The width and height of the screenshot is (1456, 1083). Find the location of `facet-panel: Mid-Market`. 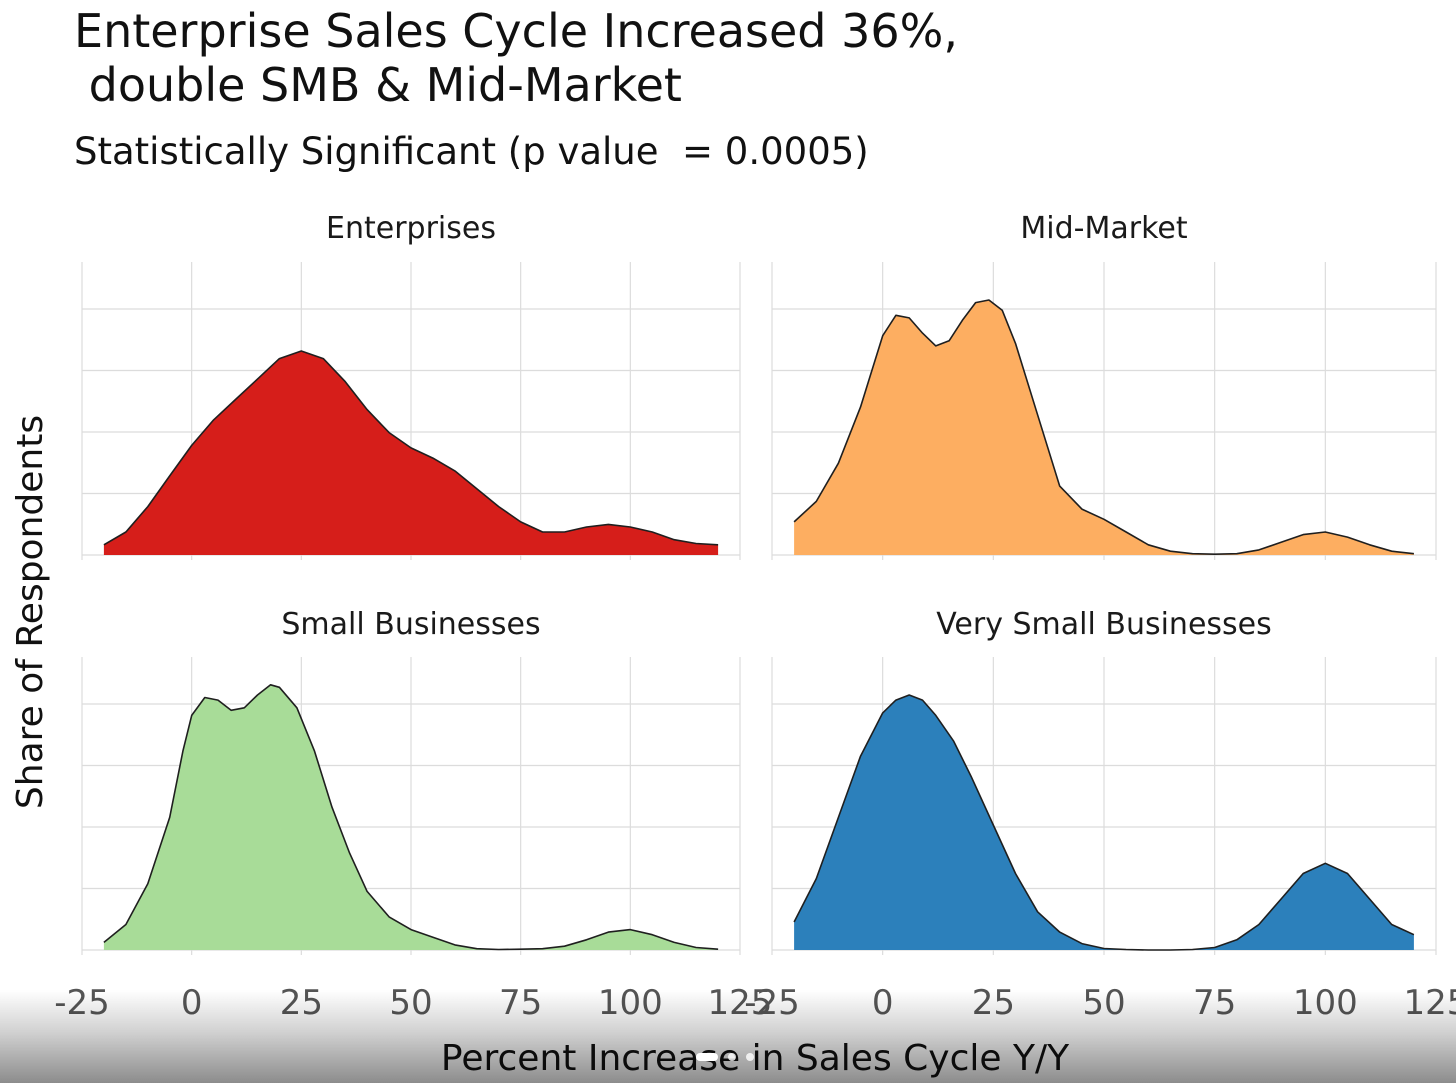

facet-panel: Mid-Market is located at coordinates (1104, 385).